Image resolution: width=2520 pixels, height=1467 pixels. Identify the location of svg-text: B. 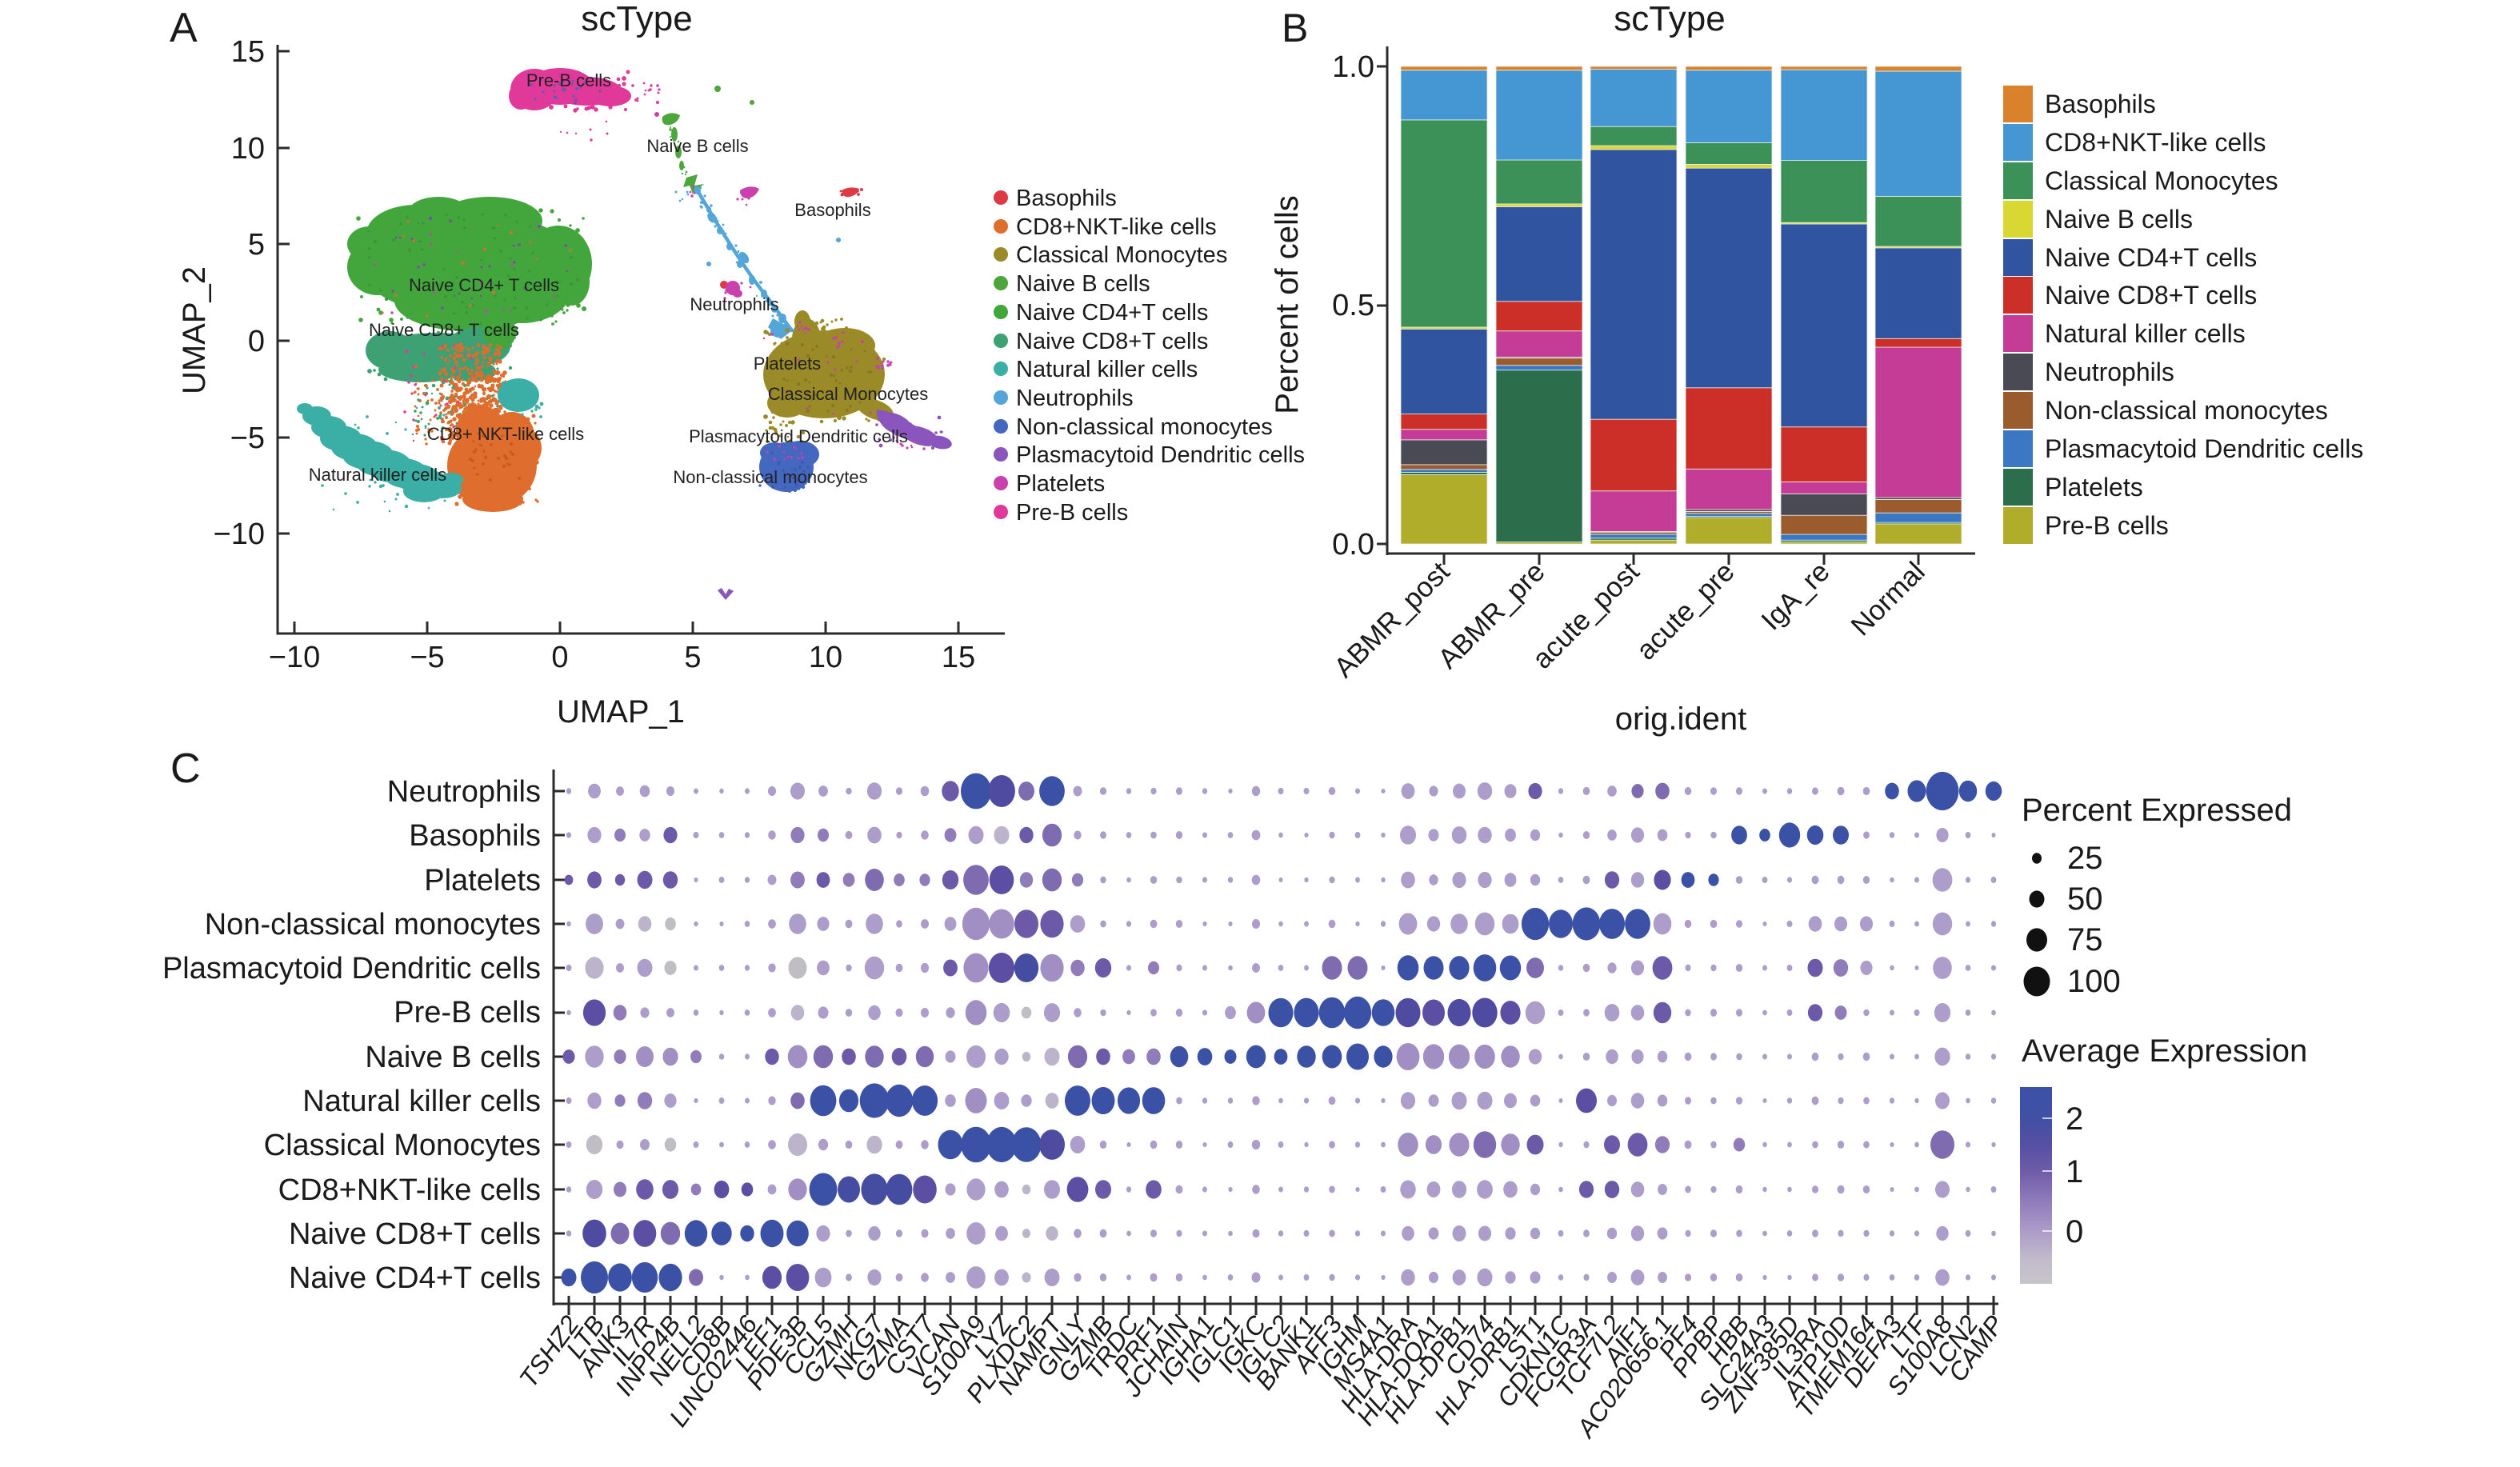
(1295, 28).